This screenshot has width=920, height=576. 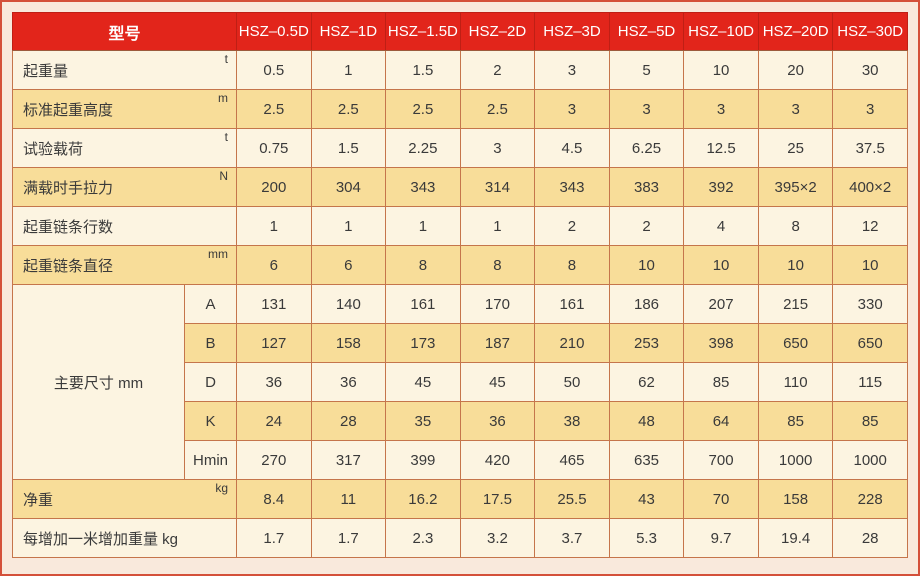 I want to click on value-cell: 270, so click(x=274, y=460).